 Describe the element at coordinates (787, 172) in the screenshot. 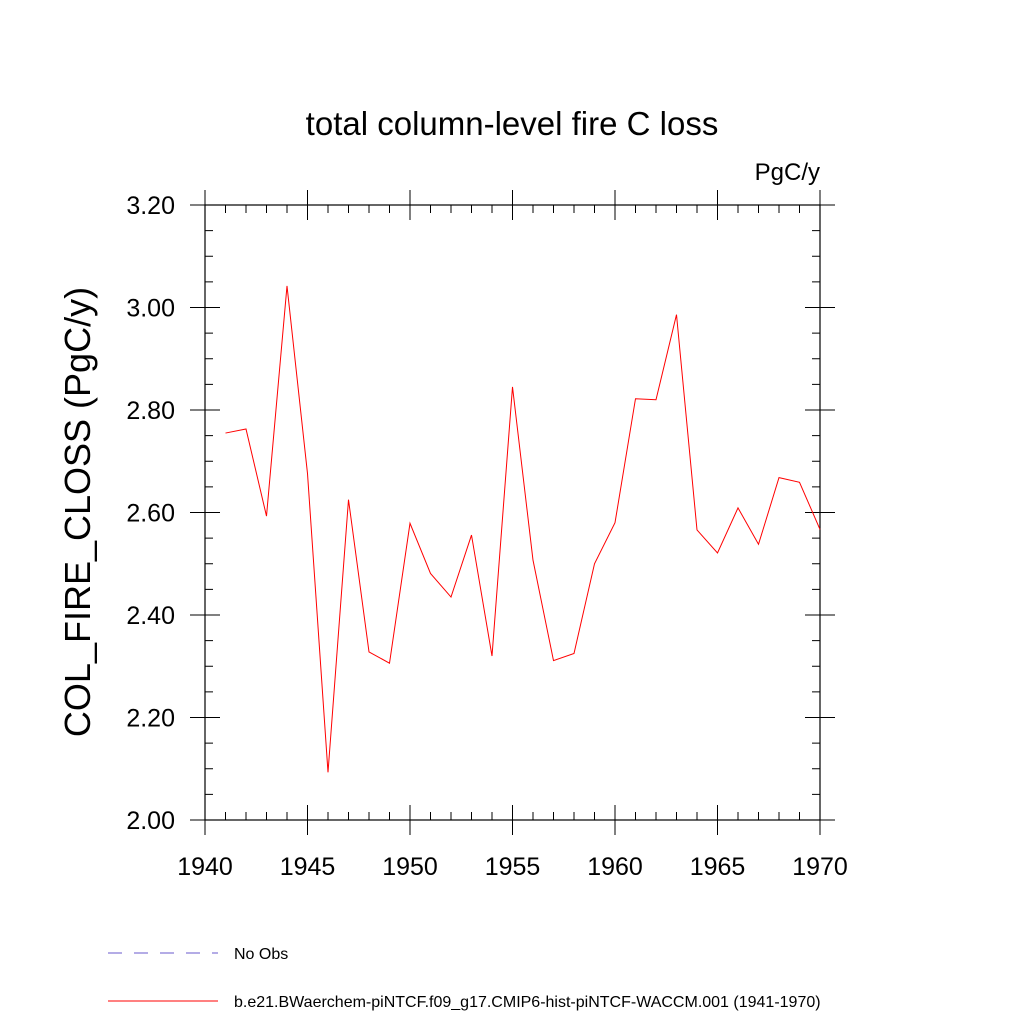

I see `units-label: PgC/y` at that location.